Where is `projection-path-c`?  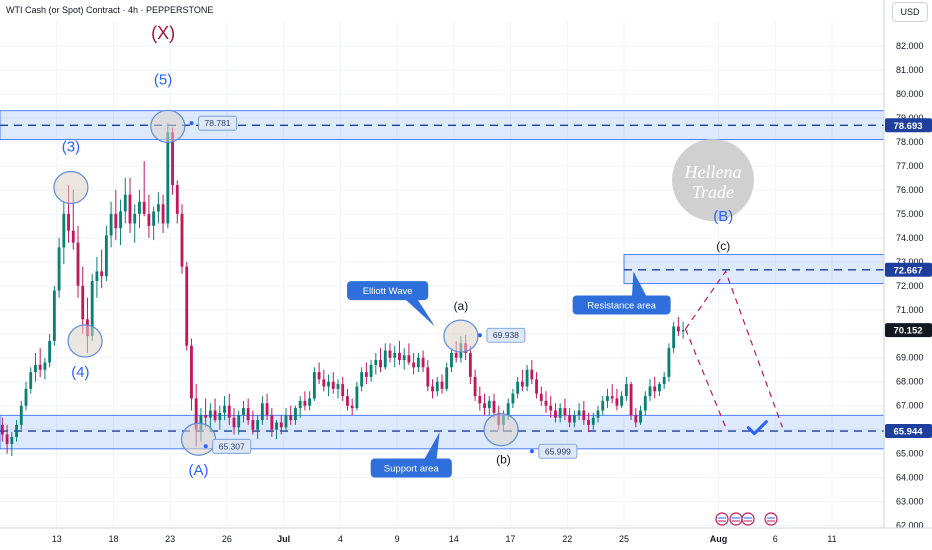
projection-path-c is located at coordinates (733, 349).